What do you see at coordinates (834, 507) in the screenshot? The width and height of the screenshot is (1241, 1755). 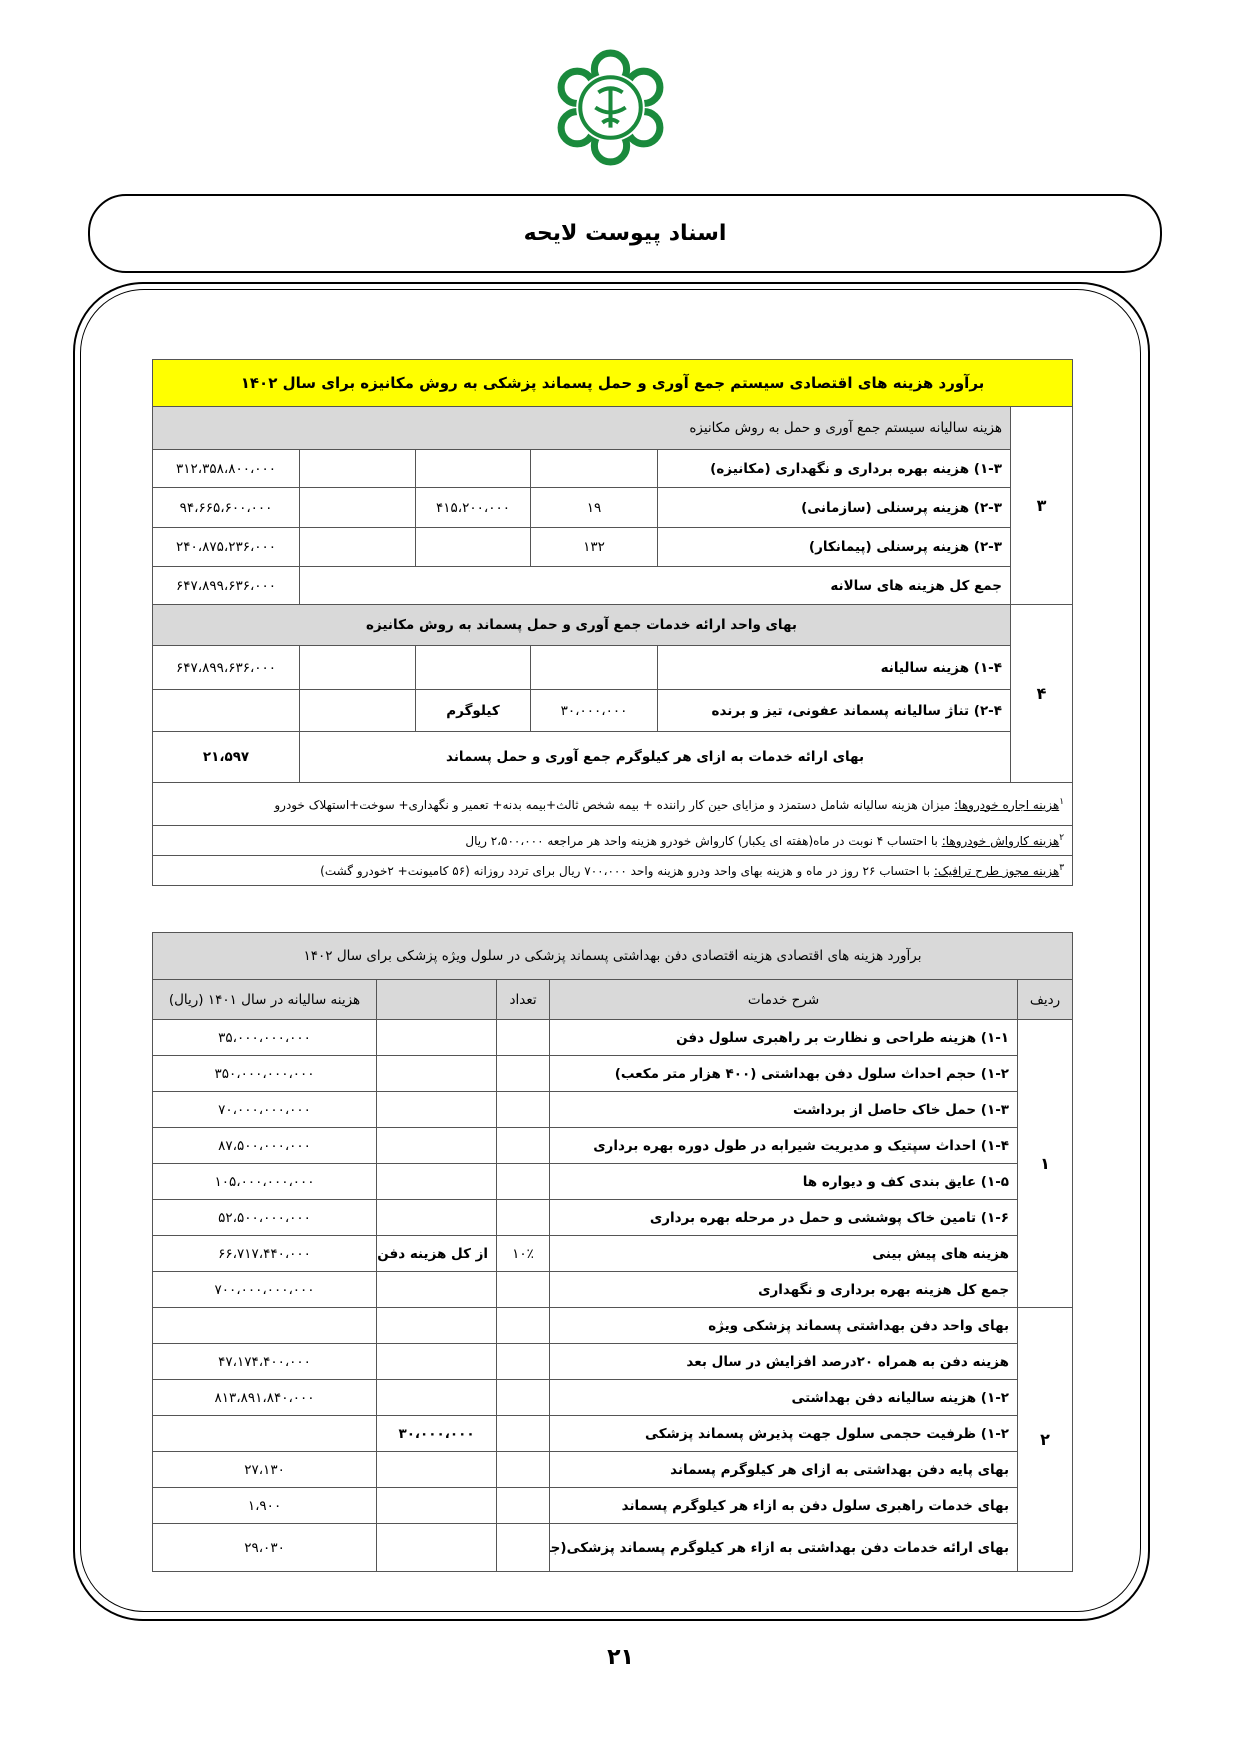 I see `desc-cell: ۲-۳) هزینه پرسنلی (سازمانی)` at bounding box center [834, 507].